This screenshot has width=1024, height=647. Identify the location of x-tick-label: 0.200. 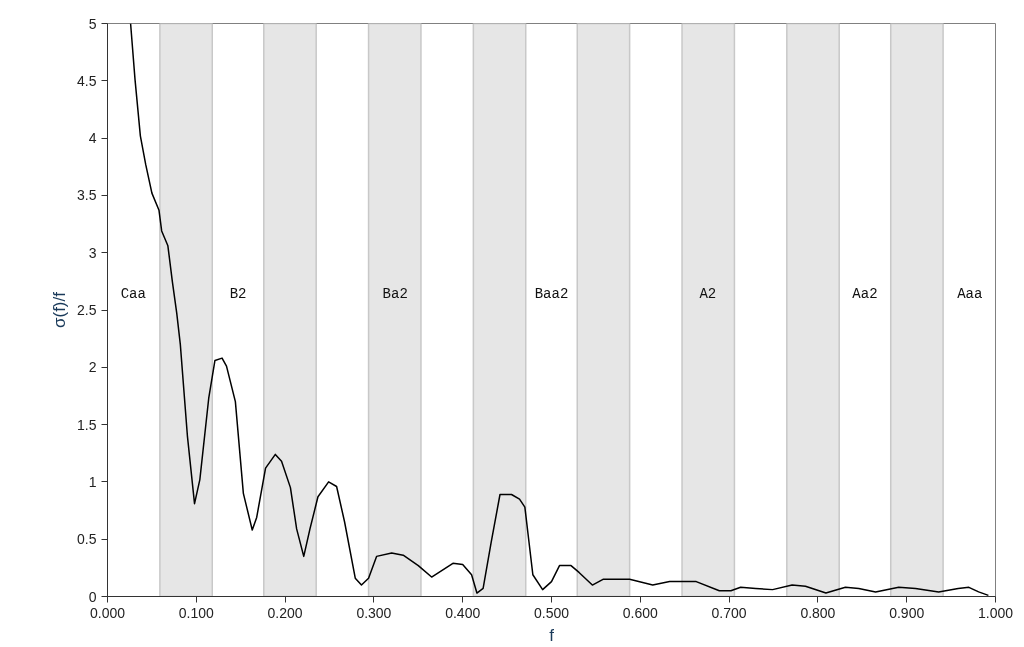
(285, 612).